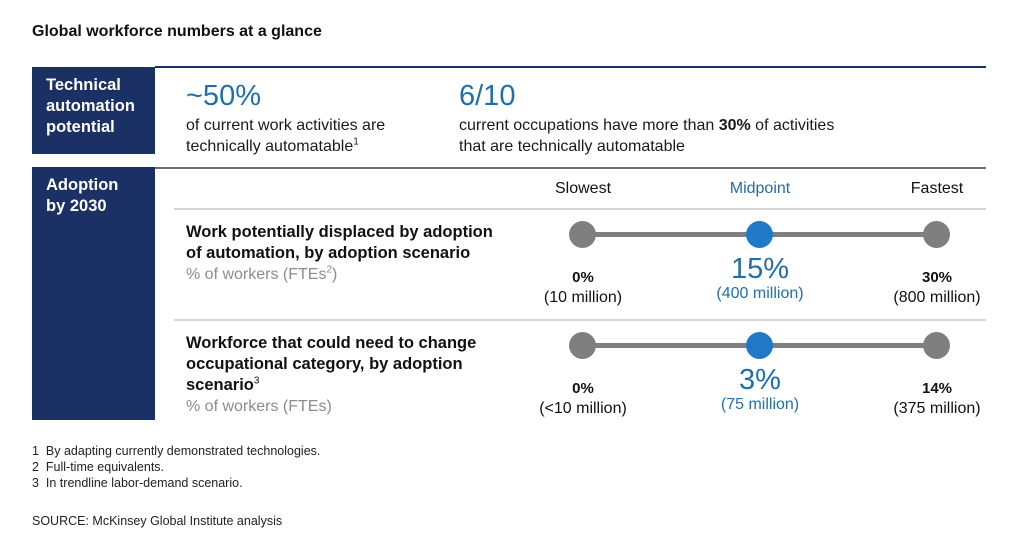 Image resolution: width=1015 pixels, height=539 pixels. What do you see at coordinates (759, 234) in the screenshot?
I see `row1-dot-midpoint` at bounding box center [759, 234].